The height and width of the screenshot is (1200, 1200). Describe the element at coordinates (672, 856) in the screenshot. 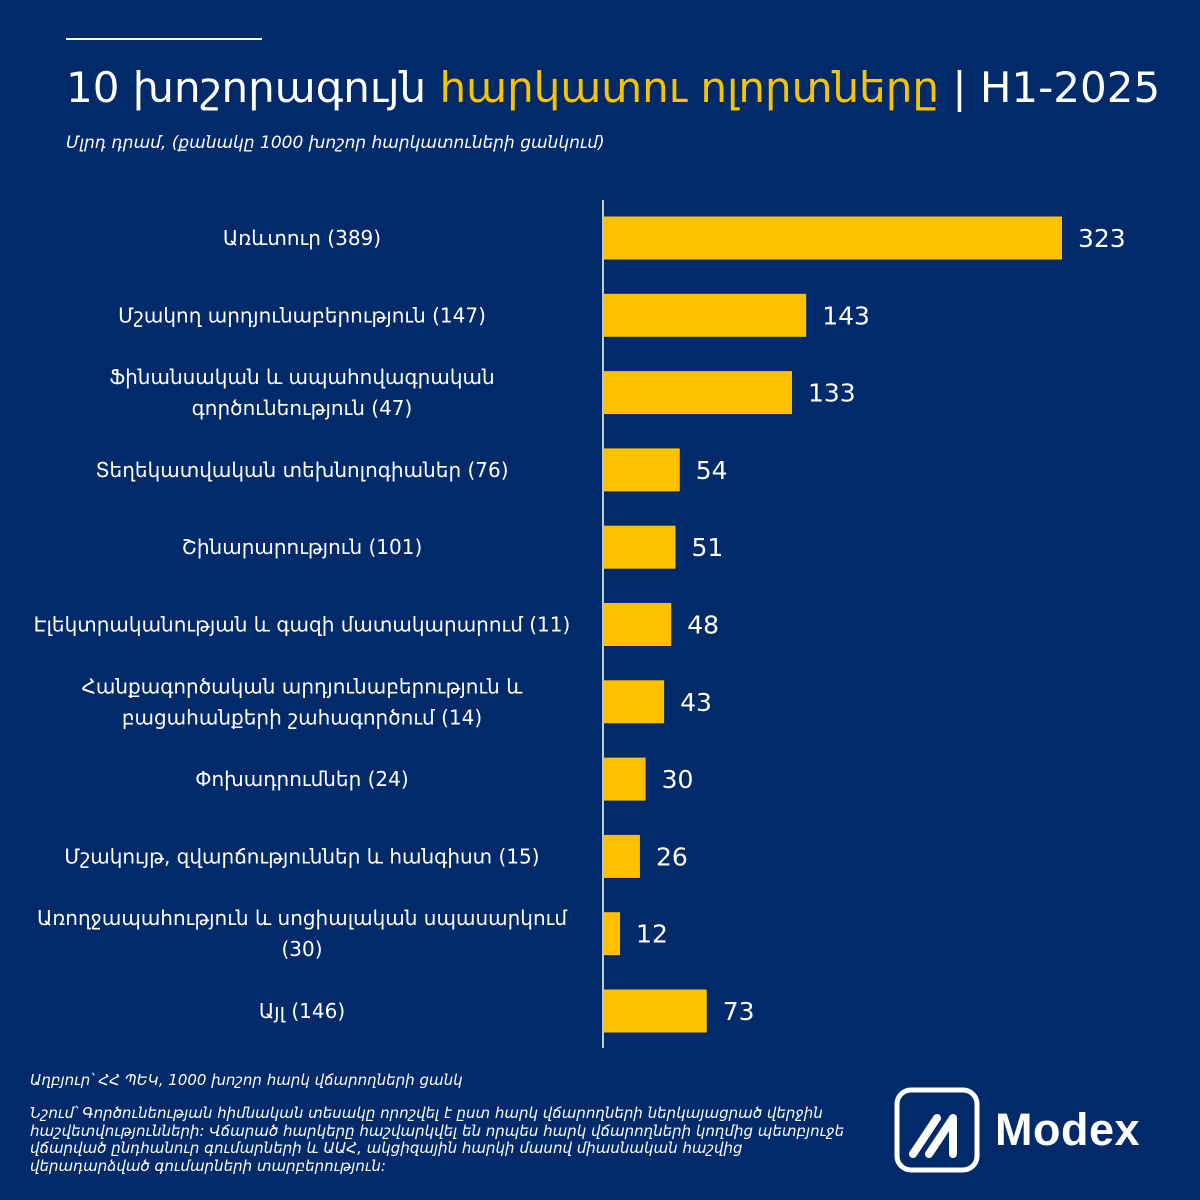

I see `data-label: 26` at that location.